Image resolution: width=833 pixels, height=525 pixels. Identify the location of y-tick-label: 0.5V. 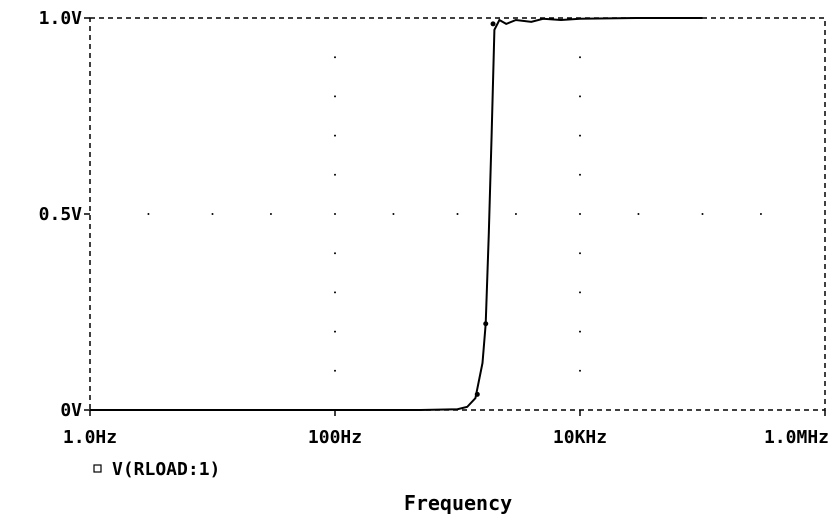
(61, 214).